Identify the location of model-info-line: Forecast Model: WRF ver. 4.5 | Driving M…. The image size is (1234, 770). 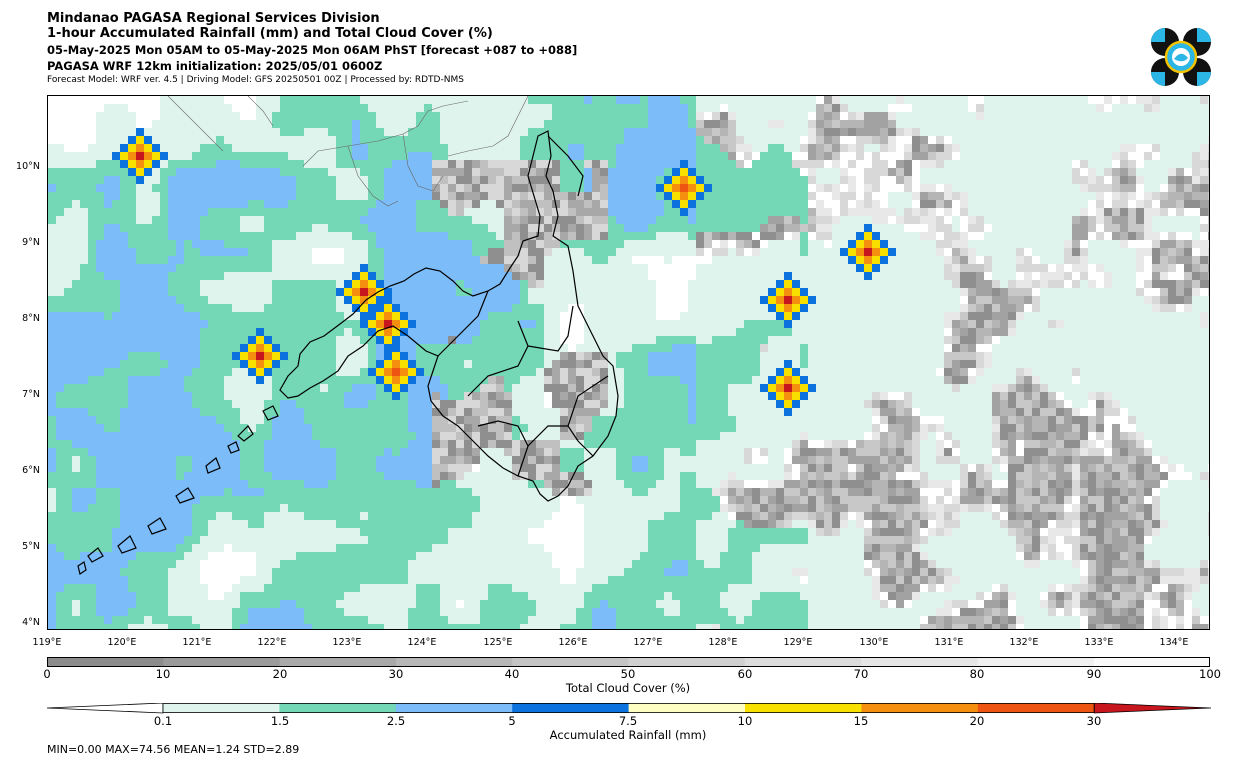
(255, 80).